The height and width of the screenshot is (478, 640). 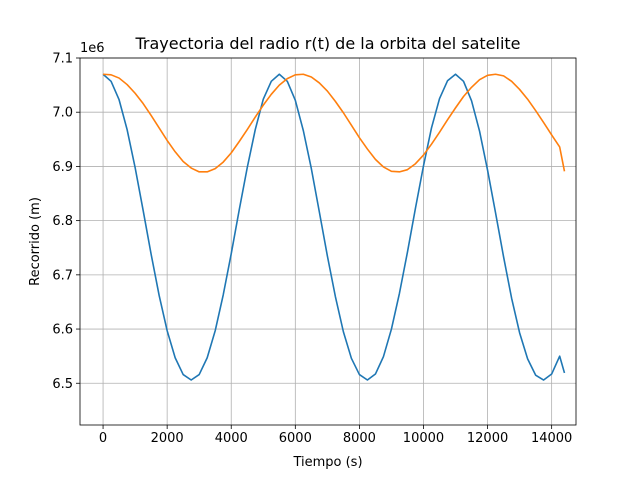 What do you see at coordinates (35, 241) in the screenshot?
I see `y-axis-label: Recorrido (m)` at bounding box center [35, 241].